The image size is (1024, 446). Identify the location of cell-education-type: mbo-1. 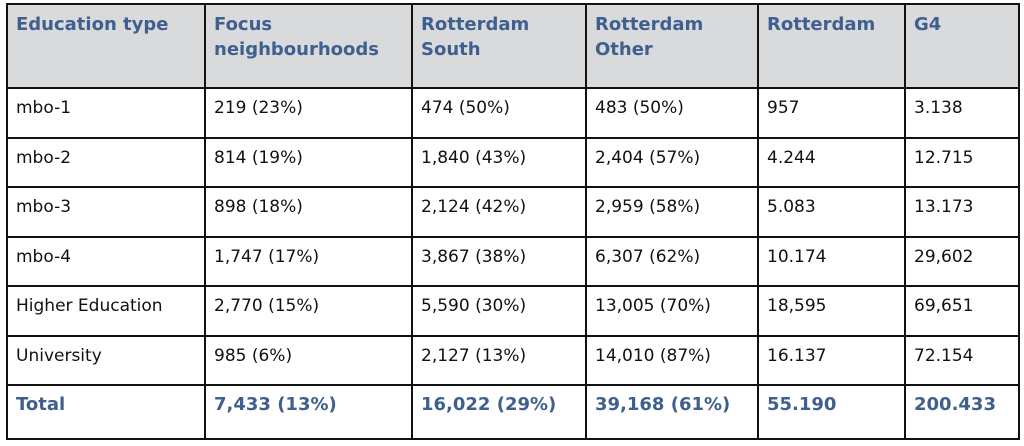
(106, 113).